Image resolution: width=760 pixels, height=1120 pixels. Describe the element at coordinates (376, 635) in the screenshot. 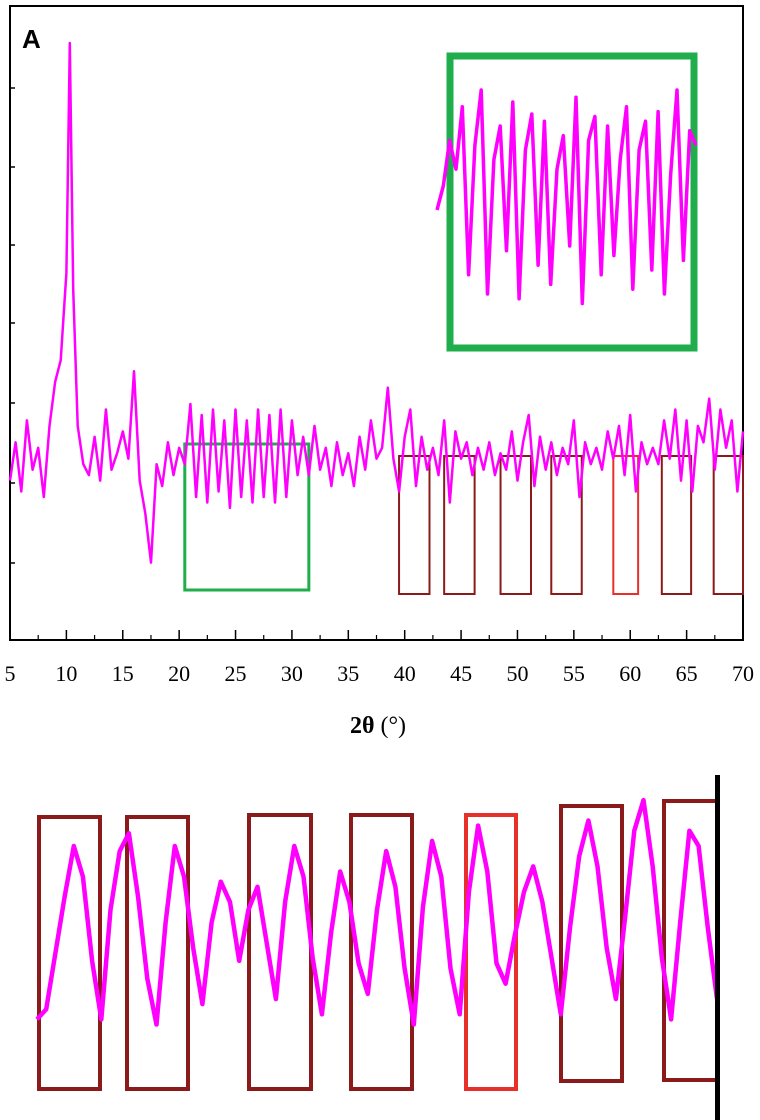

I see `x-axis-ticks` at that location.